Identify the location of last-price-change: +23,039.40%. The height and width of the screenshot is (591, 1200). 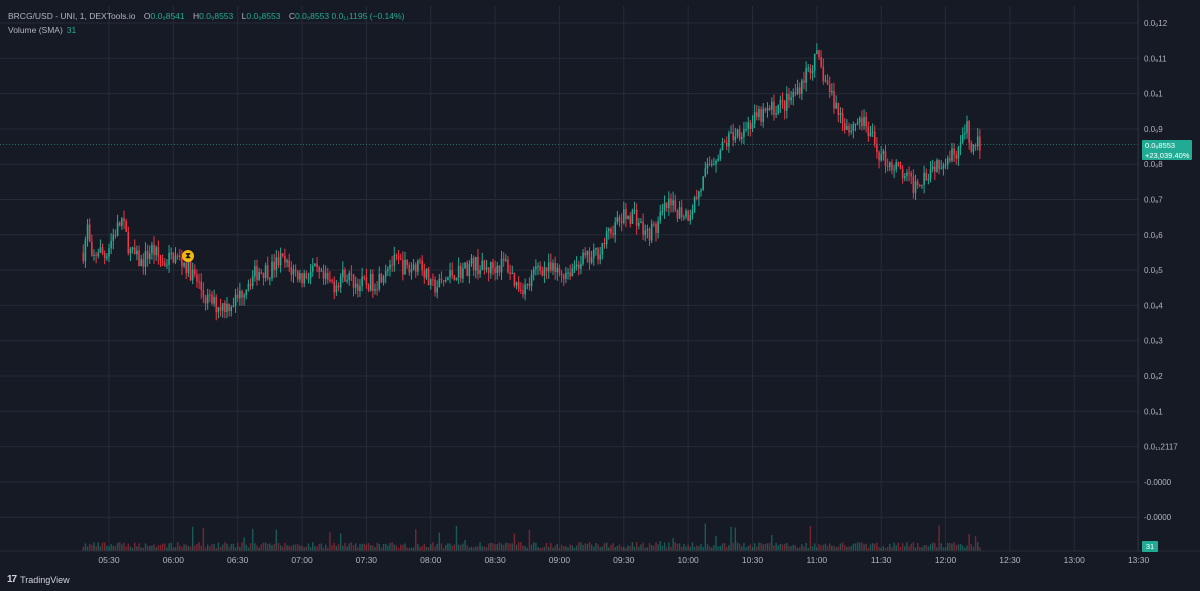
(1167, 155).